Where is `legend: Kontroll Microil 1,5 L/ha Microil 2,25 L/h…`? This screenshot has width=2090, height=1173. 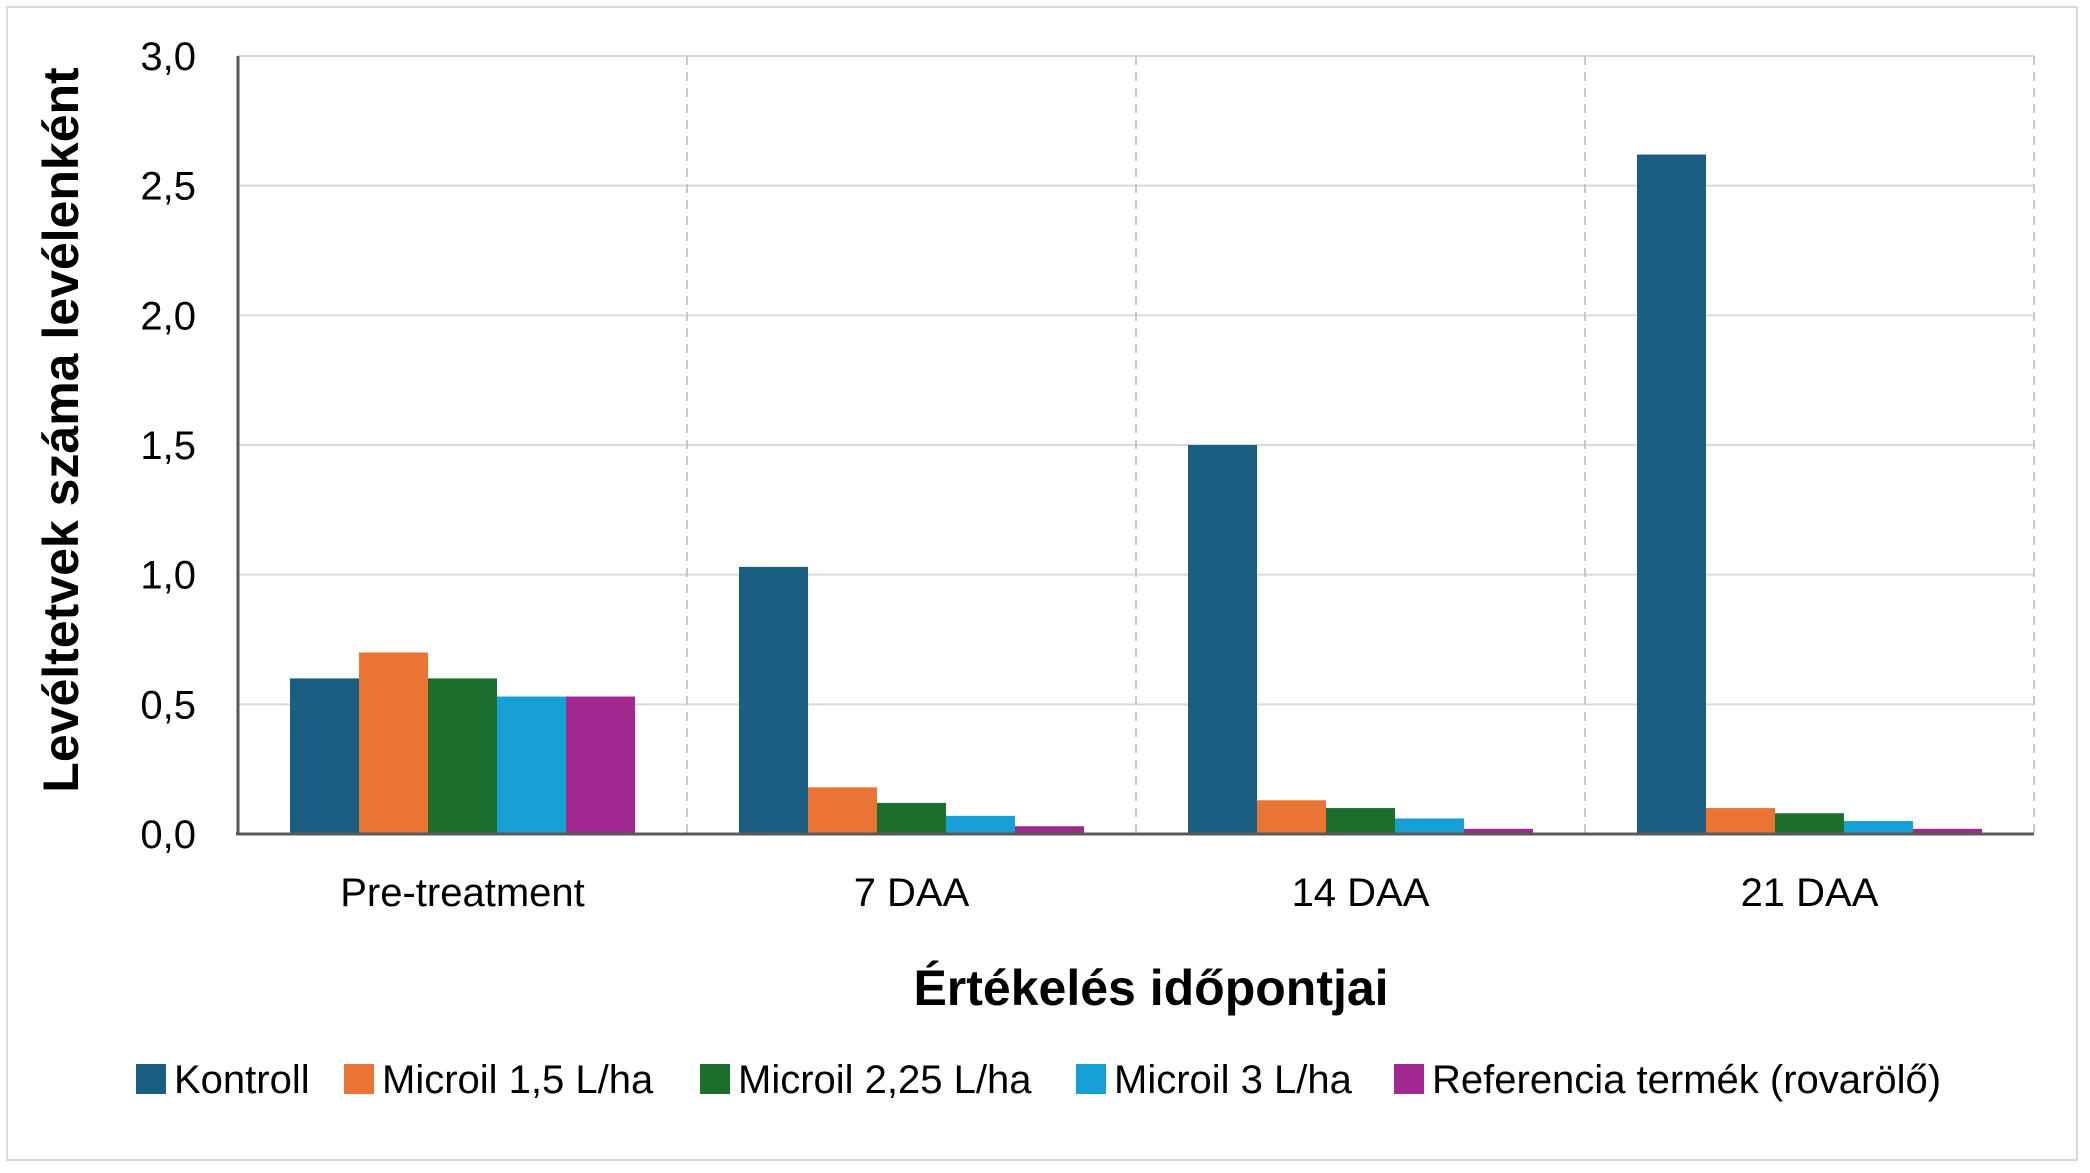 legend: Kontroll Microil 1,5 L/ha Microil 2,25 L/h… is located at coordinates (1038, 1080).